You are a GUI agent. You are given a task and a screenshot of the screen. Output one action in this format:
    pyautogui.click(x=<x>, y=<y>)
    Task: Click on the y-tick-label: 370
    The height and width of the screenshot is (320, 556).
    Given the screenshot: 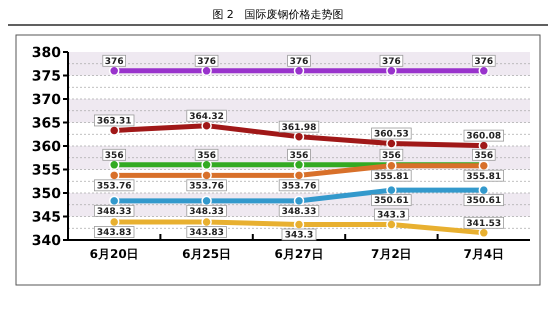 What is the action you would take?
    pyautogui.click(x=47, y=100)
    